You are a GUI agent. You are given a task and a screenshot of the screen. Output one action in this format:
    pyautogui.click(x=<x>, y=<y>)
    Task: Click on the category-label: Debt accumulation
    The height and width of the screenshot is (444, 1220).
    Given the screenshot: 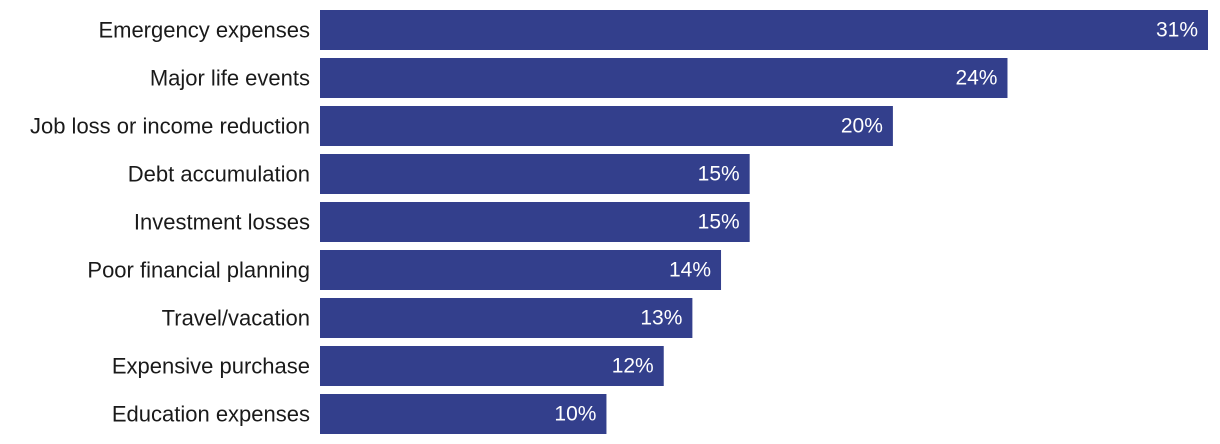 What is the action you would take?
    pyautogui.click(x=219, y=174)
    